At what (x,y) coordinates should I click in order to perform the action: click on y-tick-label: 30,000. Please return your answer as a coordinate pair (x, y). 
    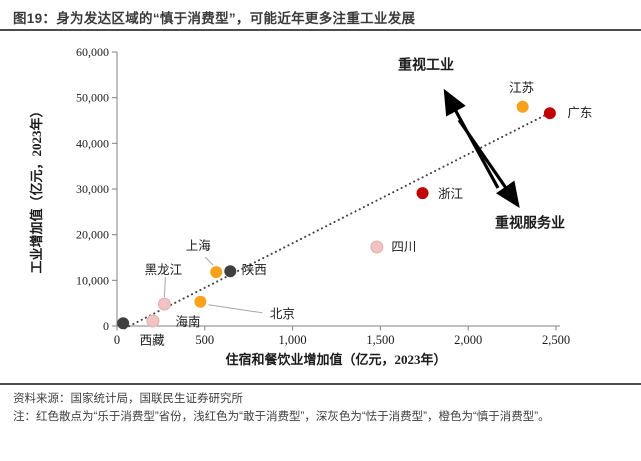
    Looking at the image, I should click on (92, 189).